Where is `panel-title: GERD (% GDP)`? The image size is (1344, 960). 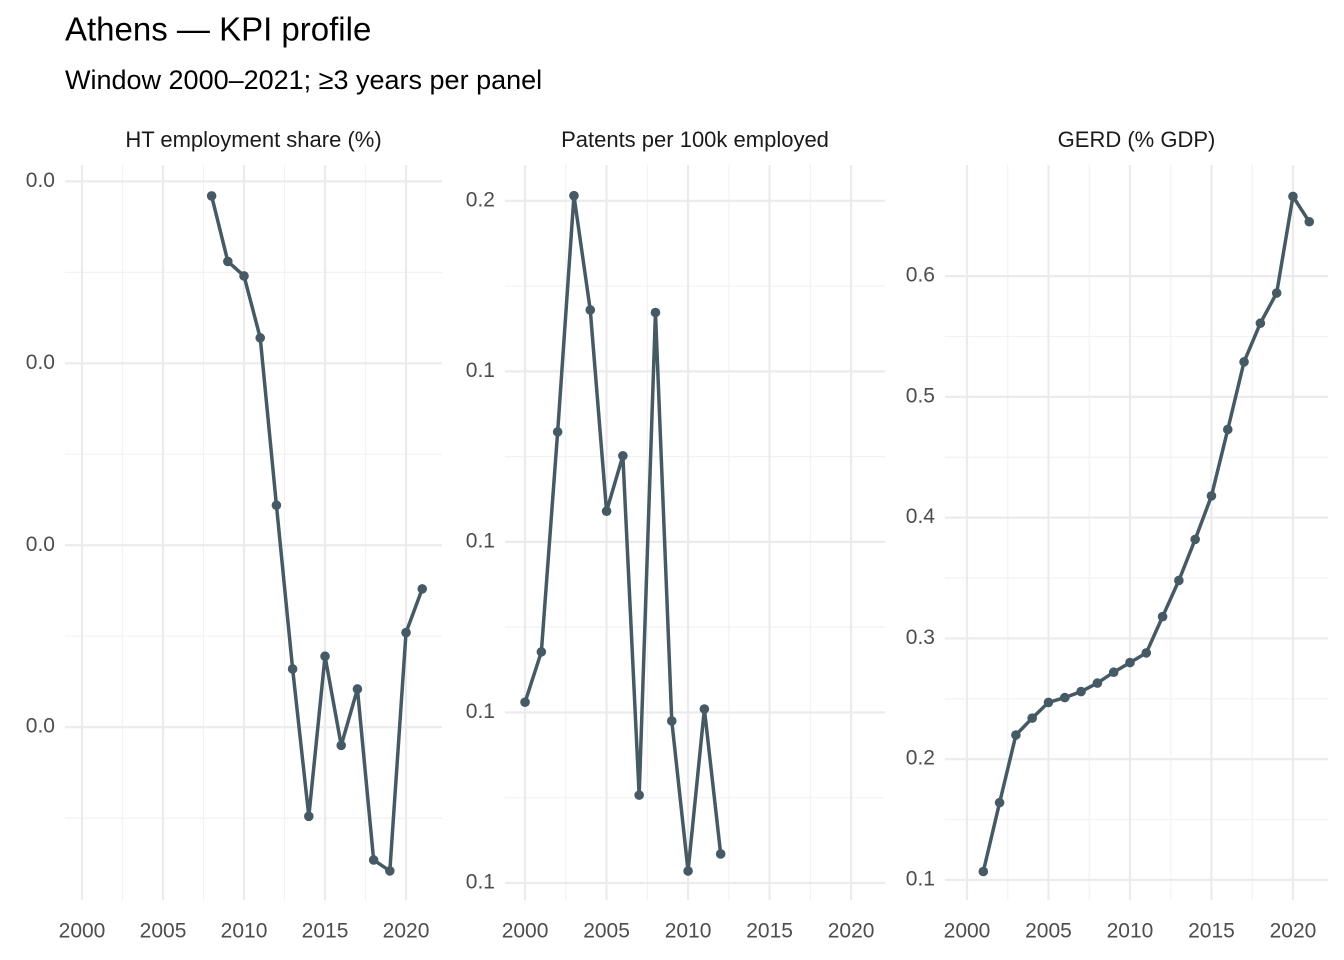
panel-title: GERD (% GDP) is located at coordinates (1137, 139).